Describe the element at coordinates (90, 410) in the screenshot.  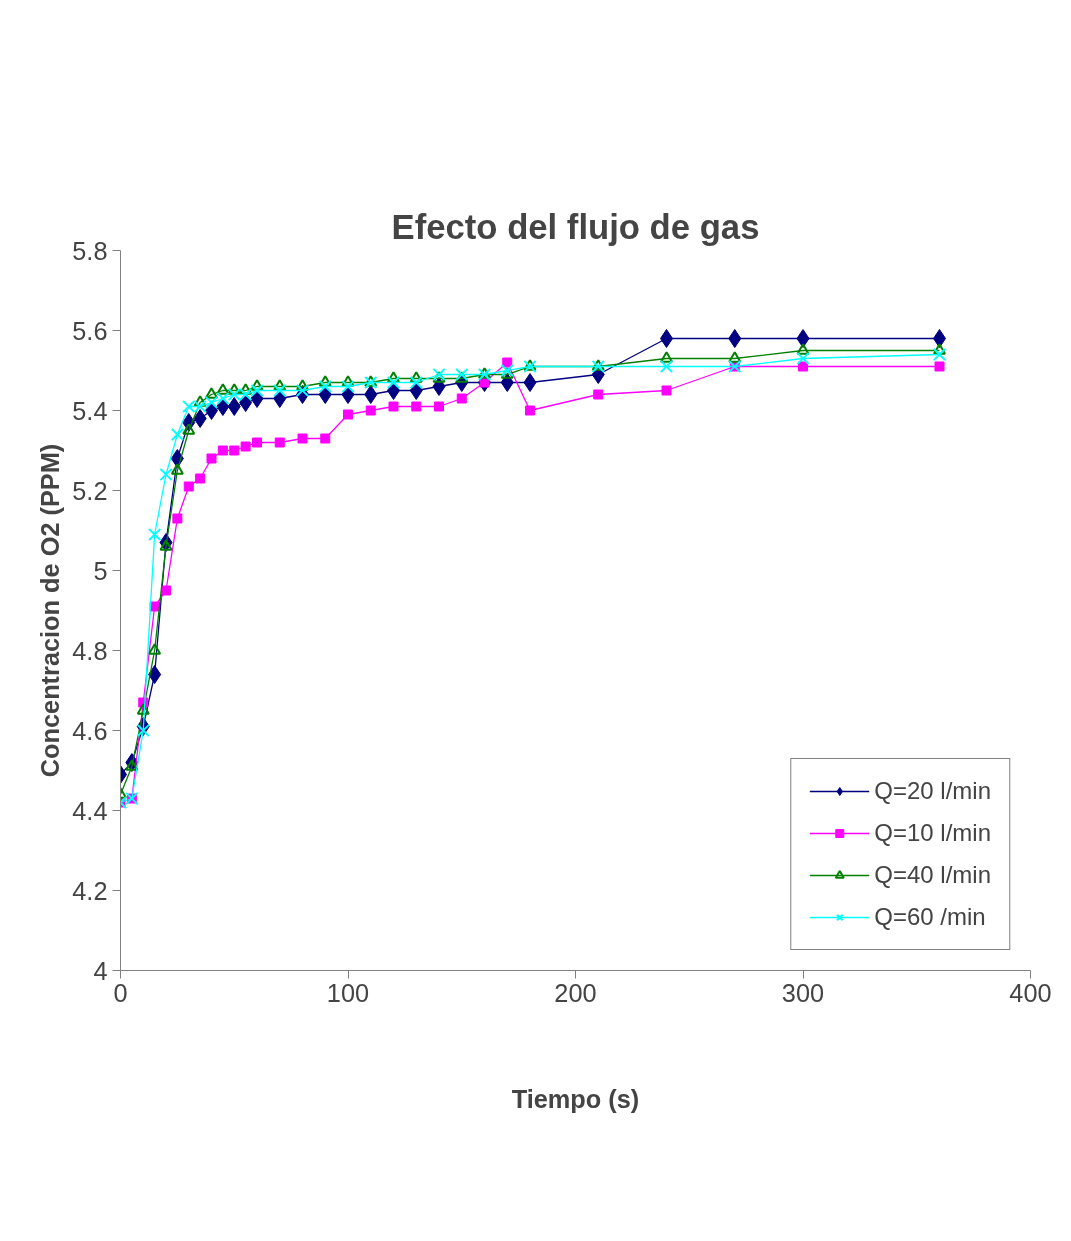
I see `y-tick-label: 5.4` at that location.